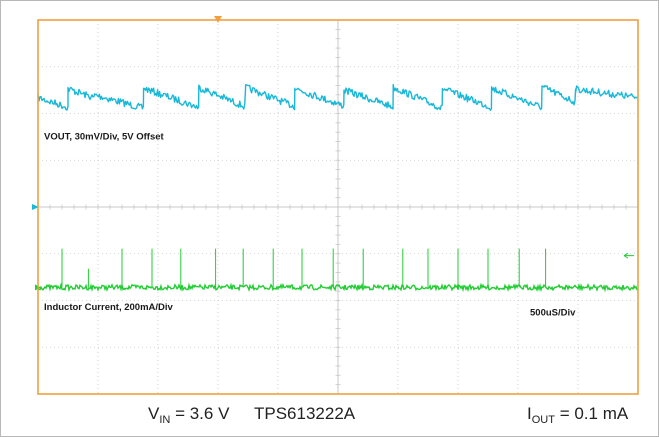  What do you see at coordinates (154, 413) in the screenshot?
I see `vin-symbol: V` at bounding box center [154, 413].